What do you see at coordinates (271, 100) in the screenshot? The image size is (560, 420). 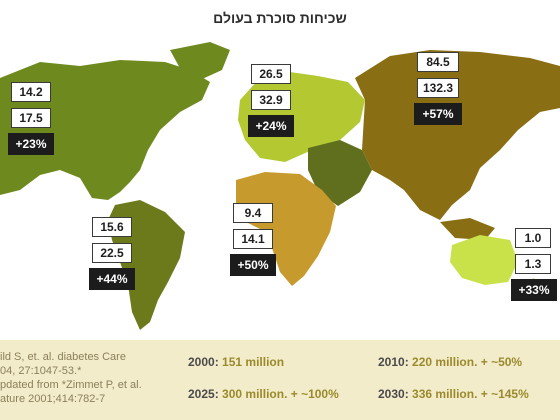 I see `europe-2030-value: 32.9` at bounding box center [271, 100].